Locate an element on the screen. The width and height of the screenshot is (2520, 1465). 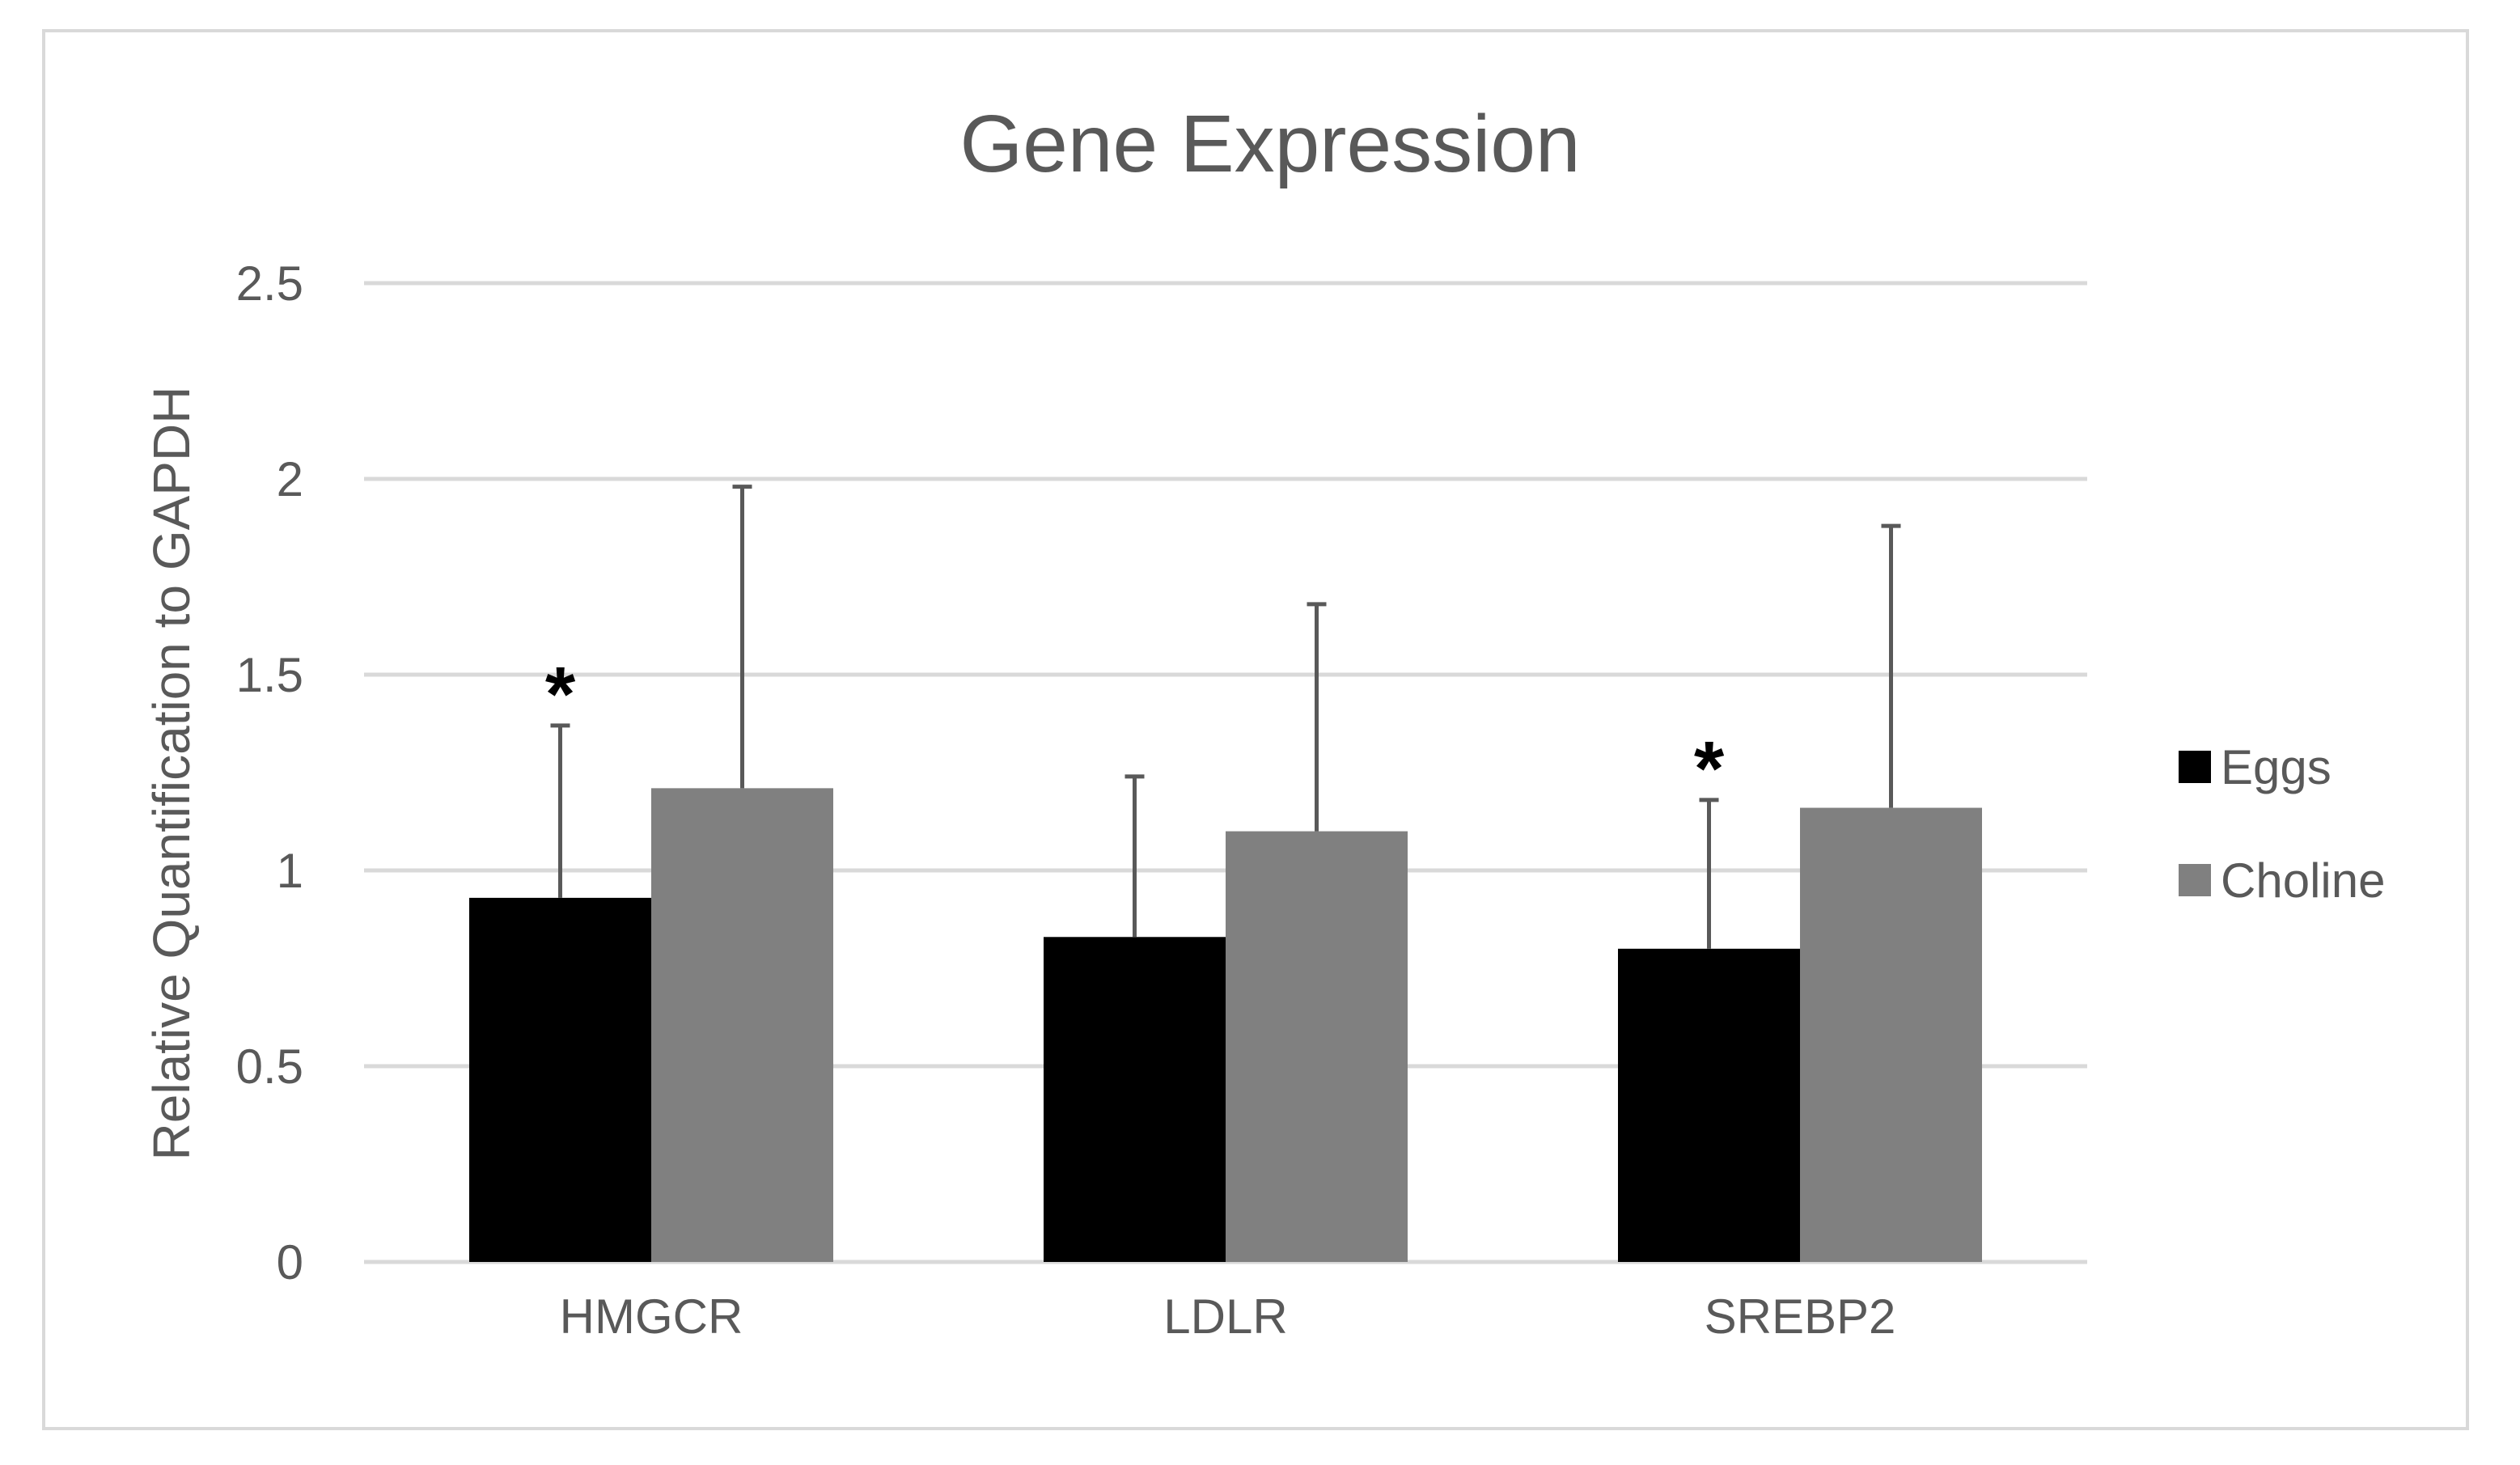
bar-choline-hmgcr is located at coordinates (742, 1025).